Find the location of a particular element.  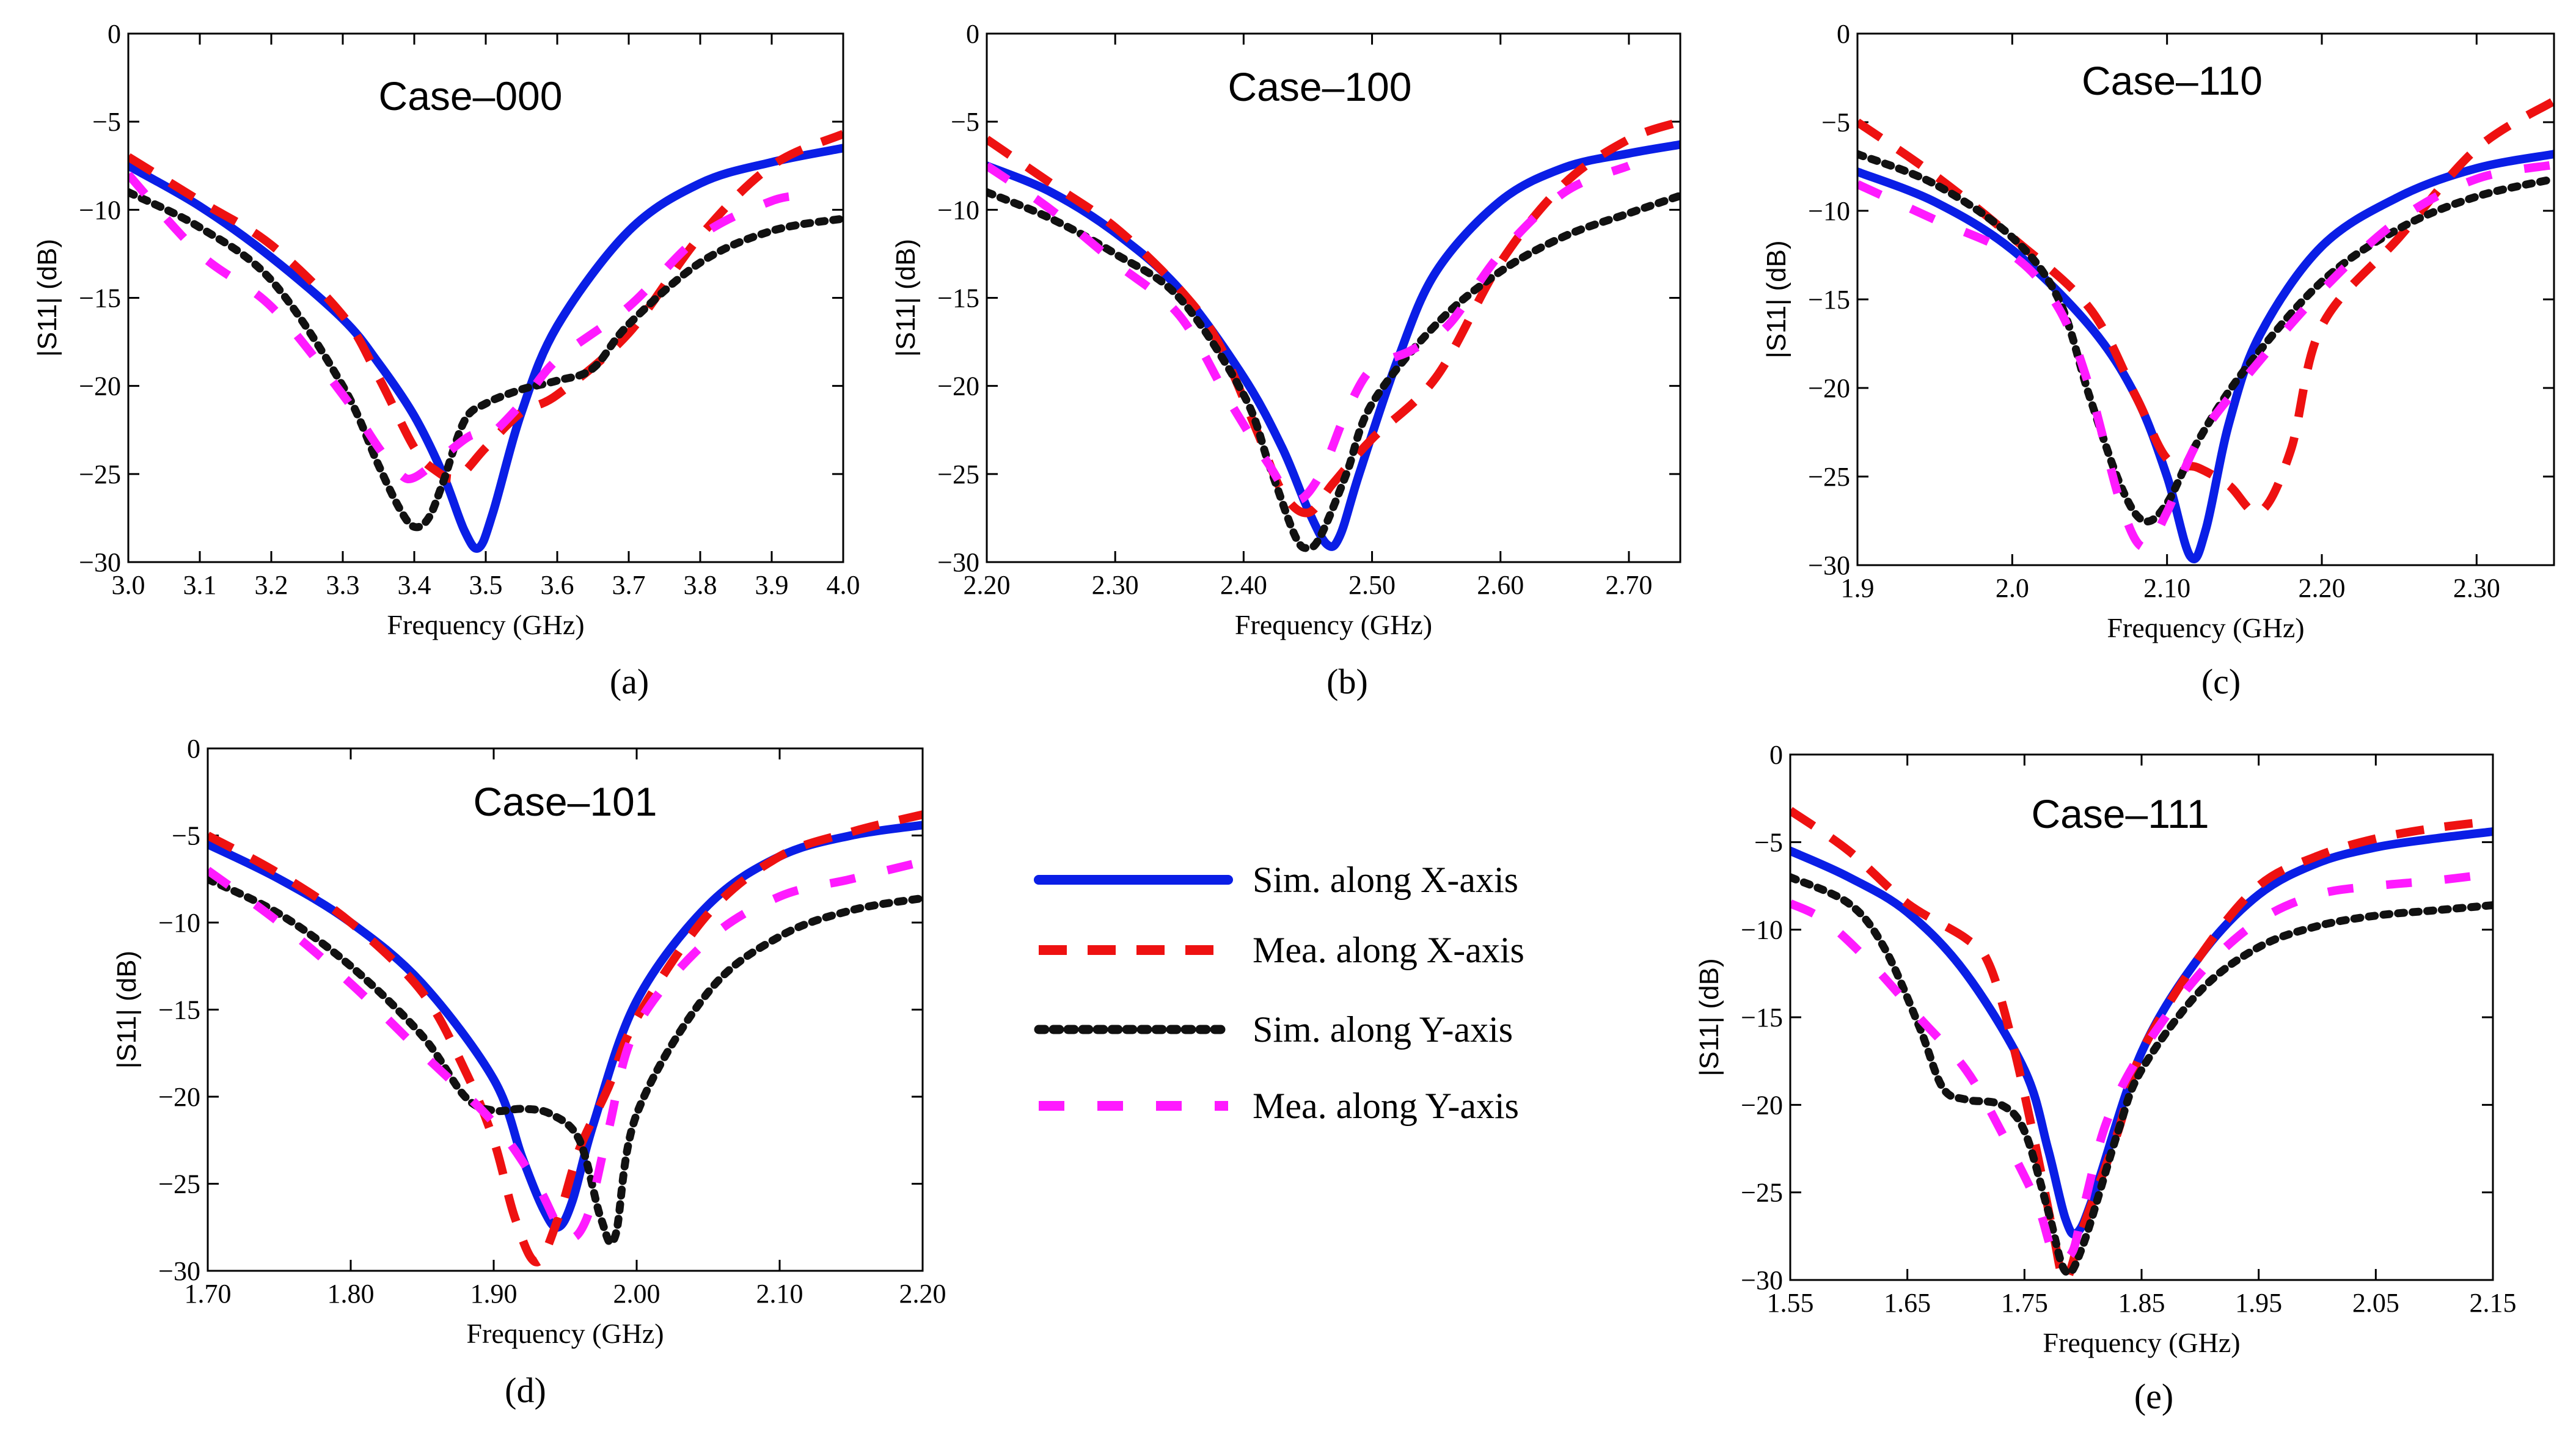

x-tick-label: 2.50 is located at coordinates (1372, 585).